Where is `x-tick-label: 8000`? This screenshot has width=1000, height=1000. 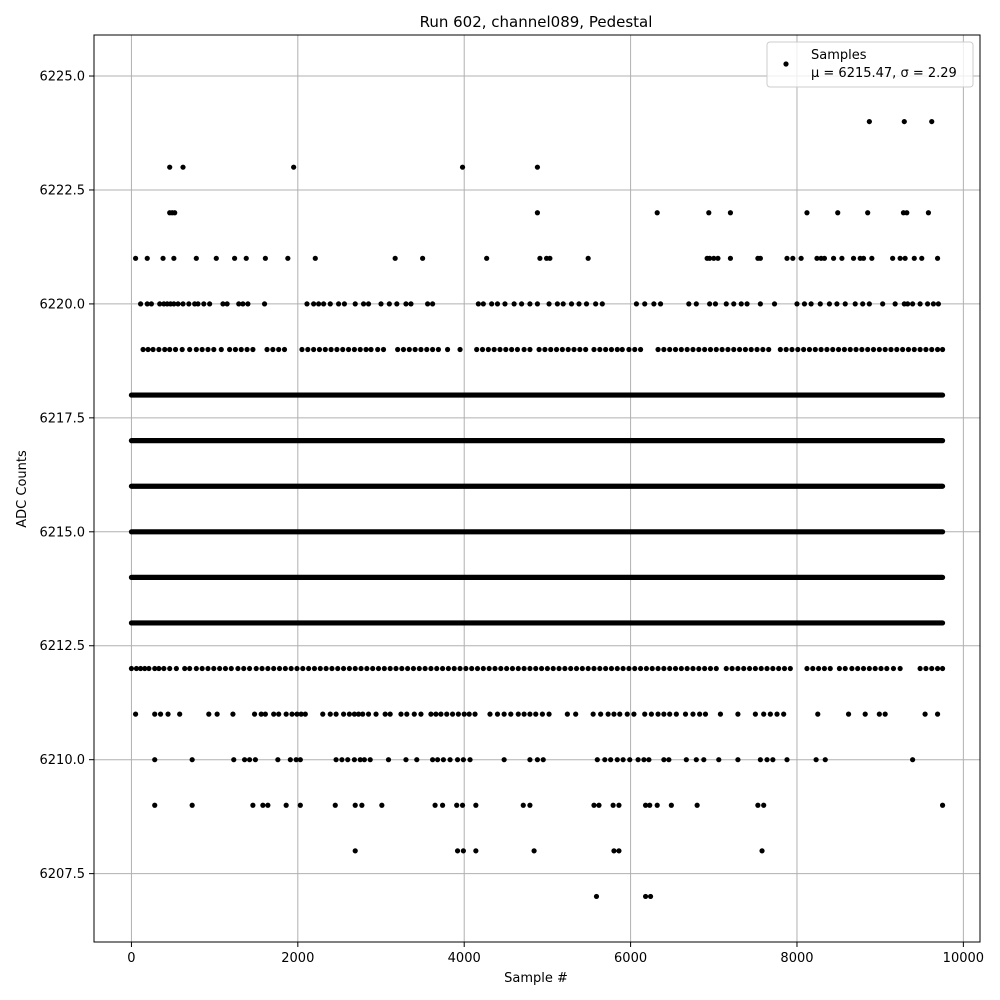 x-tick-label: 8000 is located at coordinates (796, 958).